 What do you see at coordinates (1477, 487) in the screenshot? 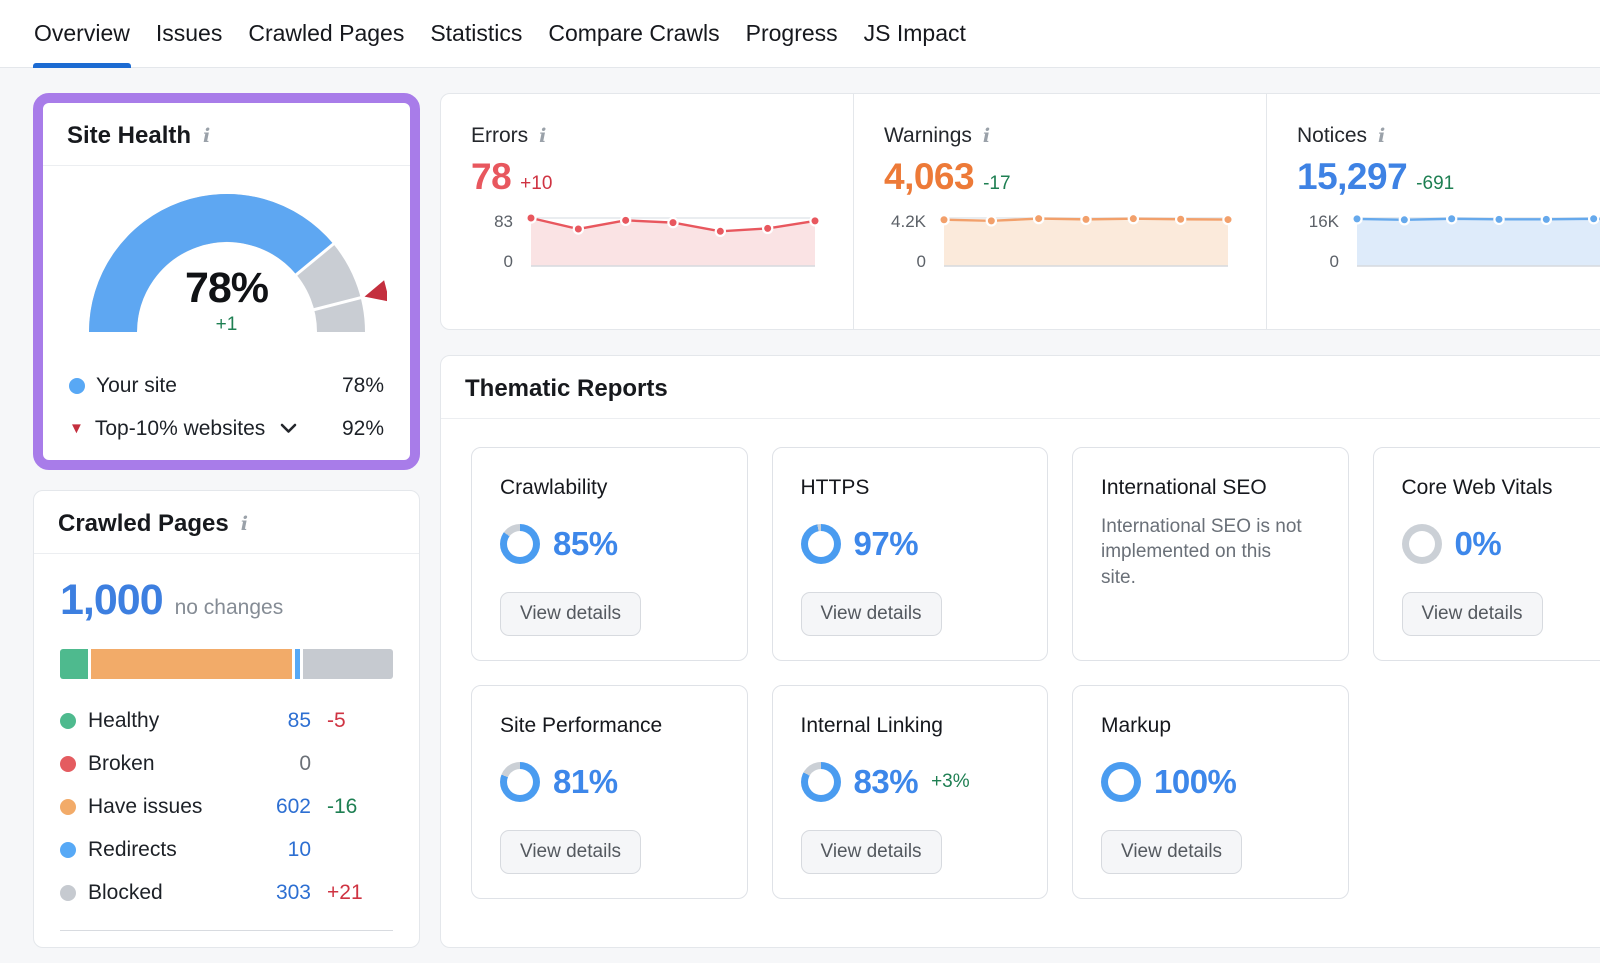
I see `report-title: Core Web Vitals` at bounding box center [1477, 487].